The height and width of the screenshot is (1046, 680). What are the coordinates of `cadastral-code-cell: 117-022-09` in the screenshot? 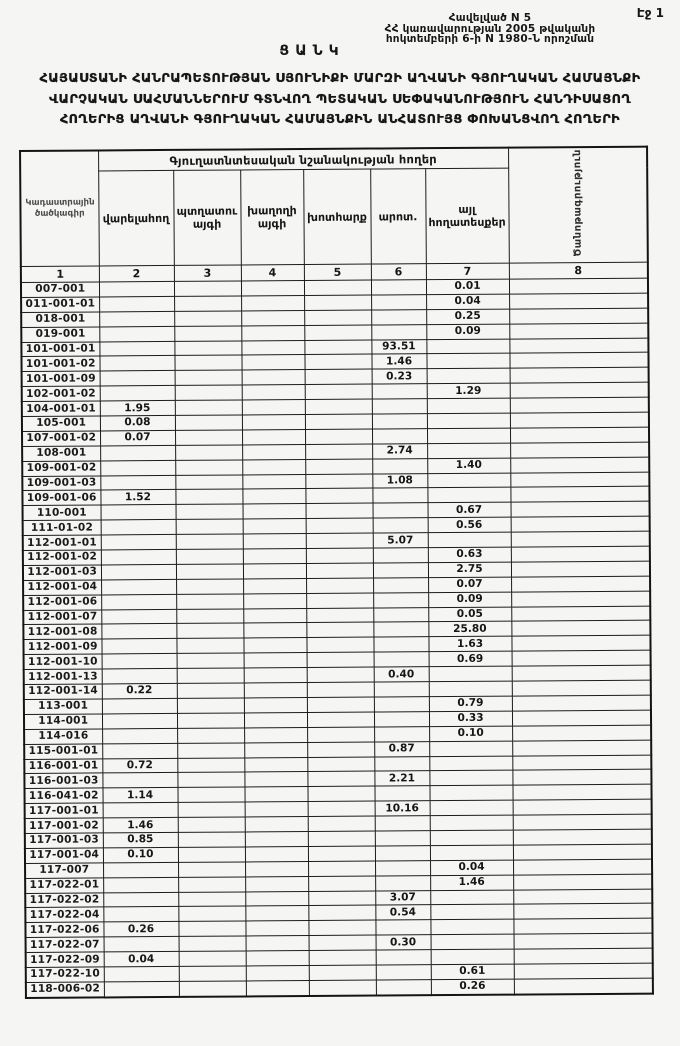 It's located at (64, 960).